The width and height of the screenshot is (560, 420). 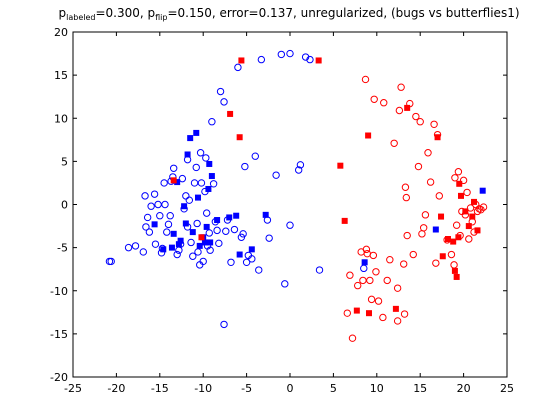 I want to click on x-tick-label: 0, so click(x=290, y=388).